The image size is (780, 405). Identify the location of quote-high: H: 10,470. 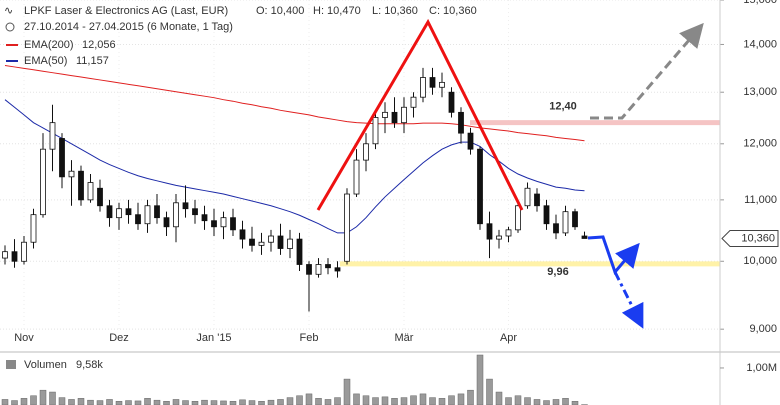
(337, 11).